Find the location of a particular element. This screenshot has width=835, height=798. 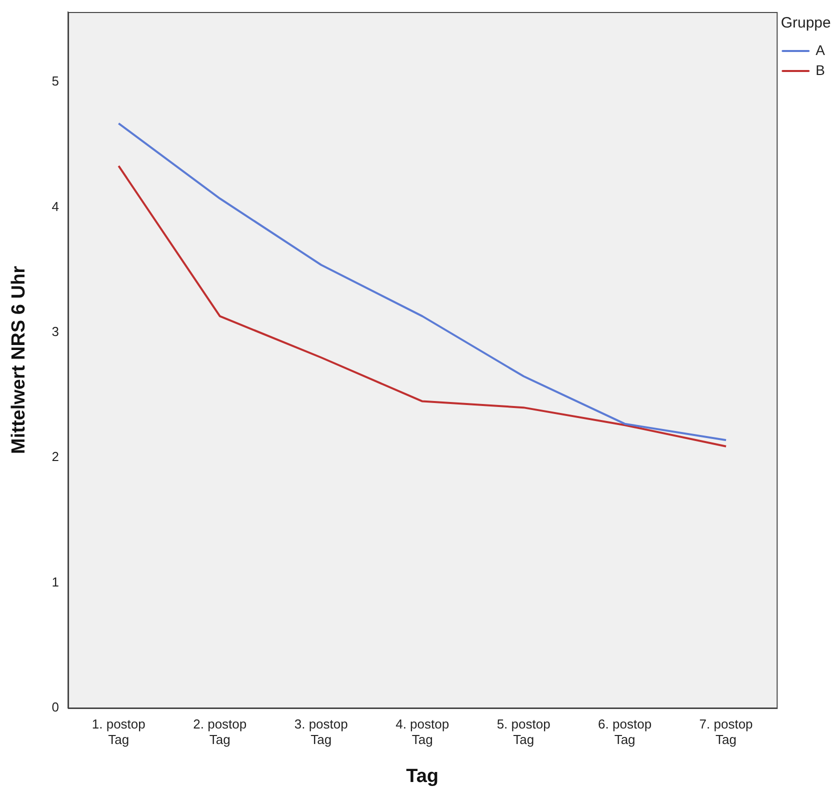

y-tick-label: 4 is located at coordinates (56, 206).